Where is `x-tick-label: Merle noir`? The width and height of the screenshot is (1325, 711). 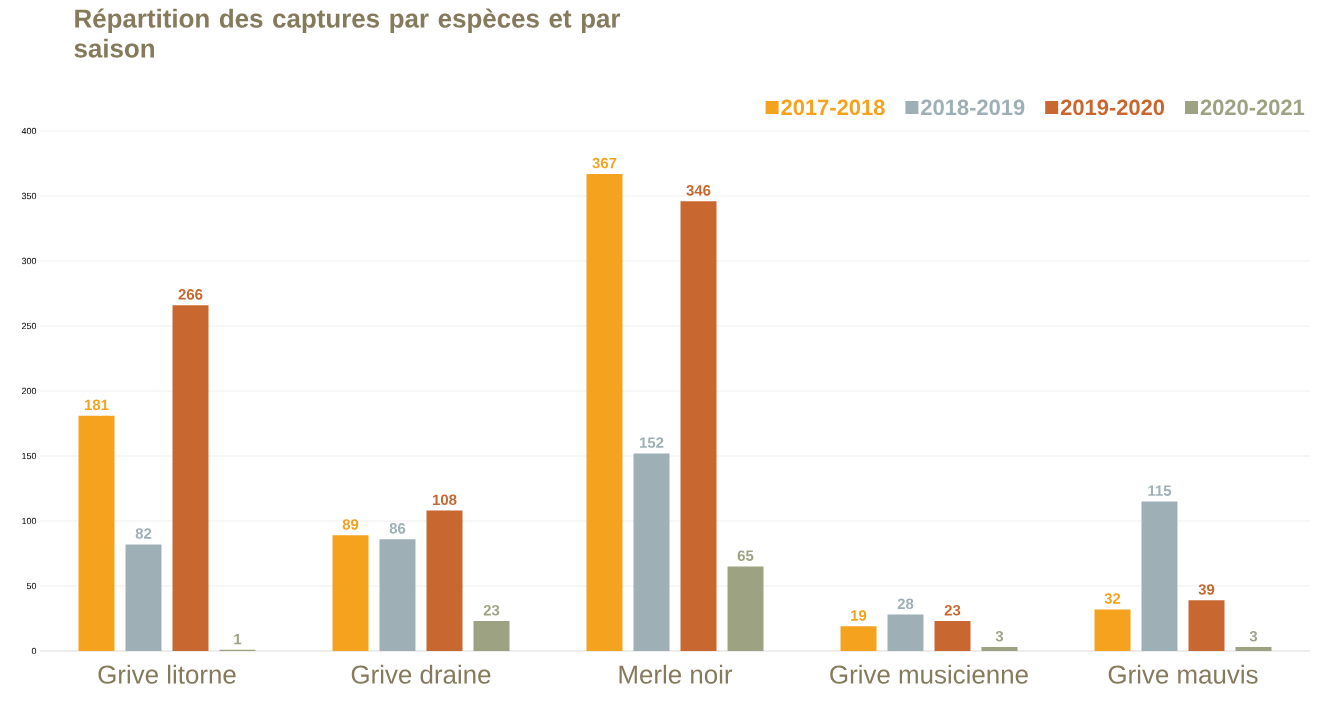 x-tick-label: Merle noir is located at coordinates (676, 674).